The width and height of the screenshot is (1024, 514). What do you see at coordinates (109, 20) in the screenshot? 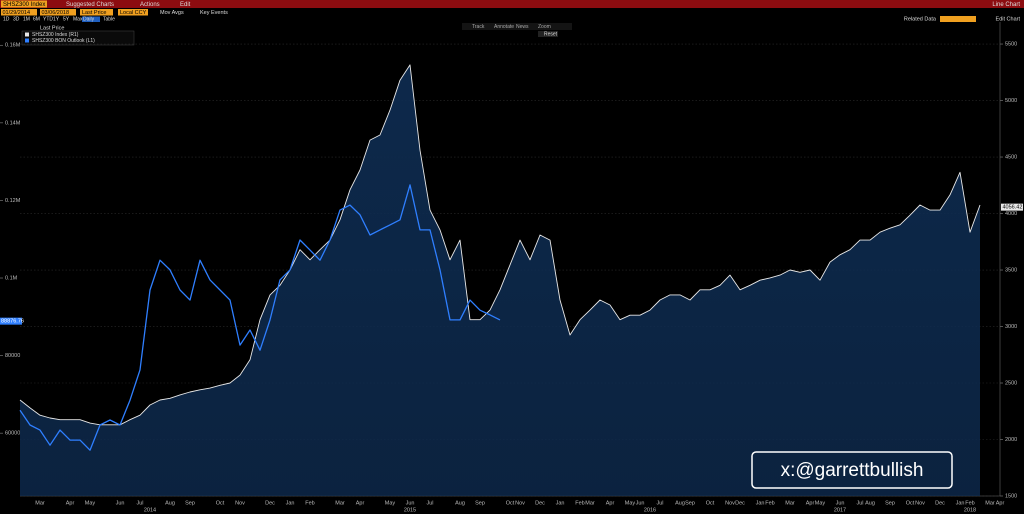
I see `period-button: Table` at bounding box center [109, 20].